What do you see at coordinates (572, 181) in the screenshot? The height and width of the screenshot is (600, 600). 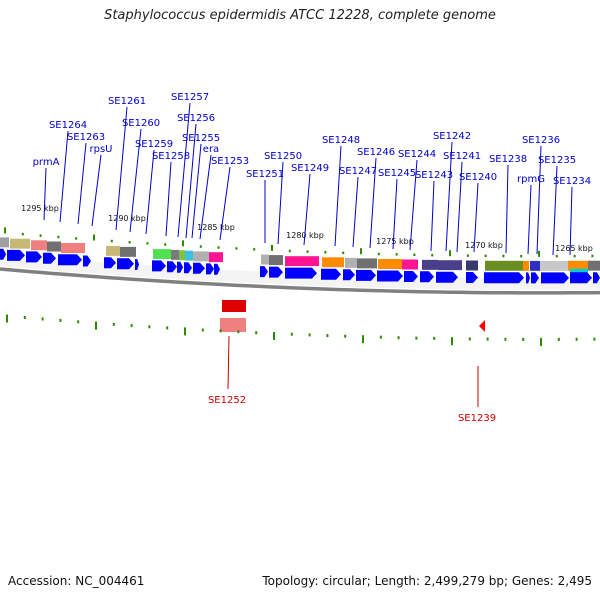 I see `gene-label: SE1234` at bounding box center [572, 181].